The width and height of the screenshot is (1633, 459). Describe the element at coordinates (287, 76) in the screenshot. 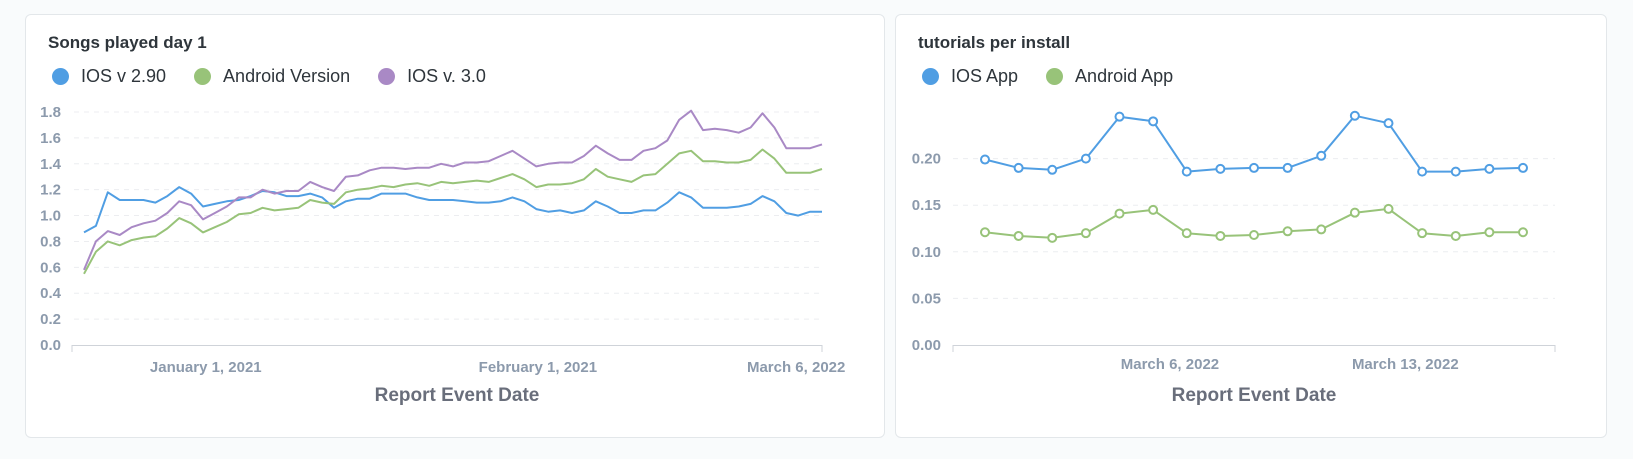

I see `legend-label: Android Version` at that location.